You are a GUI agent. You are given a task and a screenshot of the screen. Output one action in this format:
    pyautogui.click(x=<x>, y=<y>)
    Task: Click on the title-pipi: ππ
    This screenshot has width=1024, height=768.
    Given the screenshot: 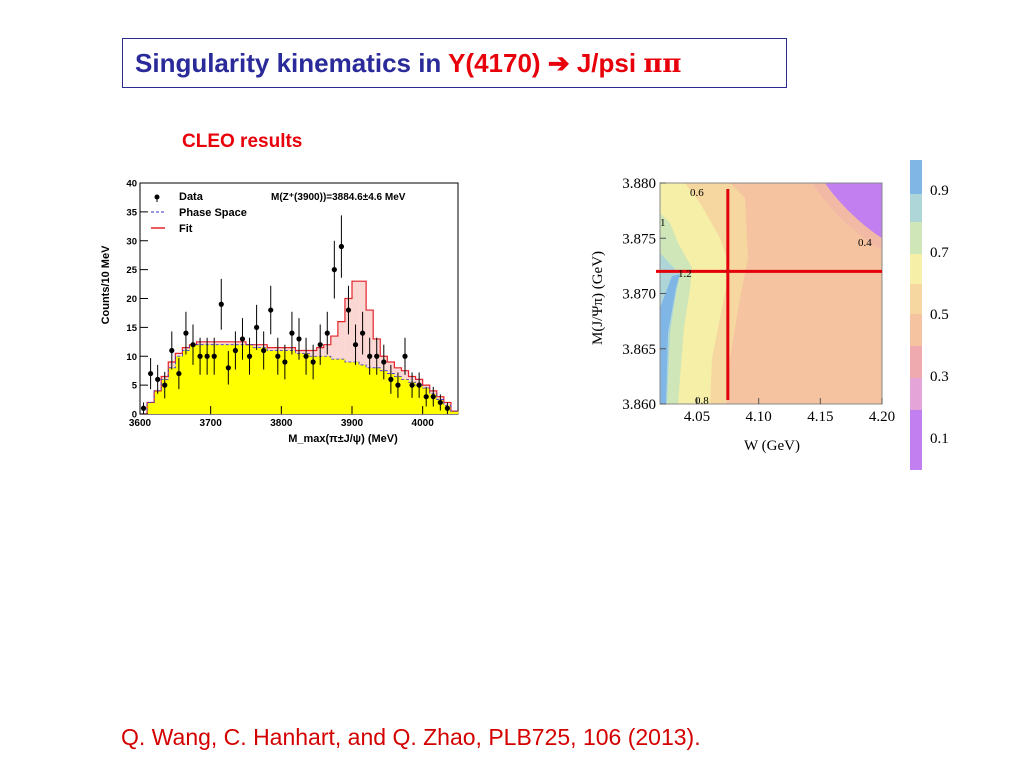 What is the action you would take?
    pyautogui.click(x=662, y=64)
    